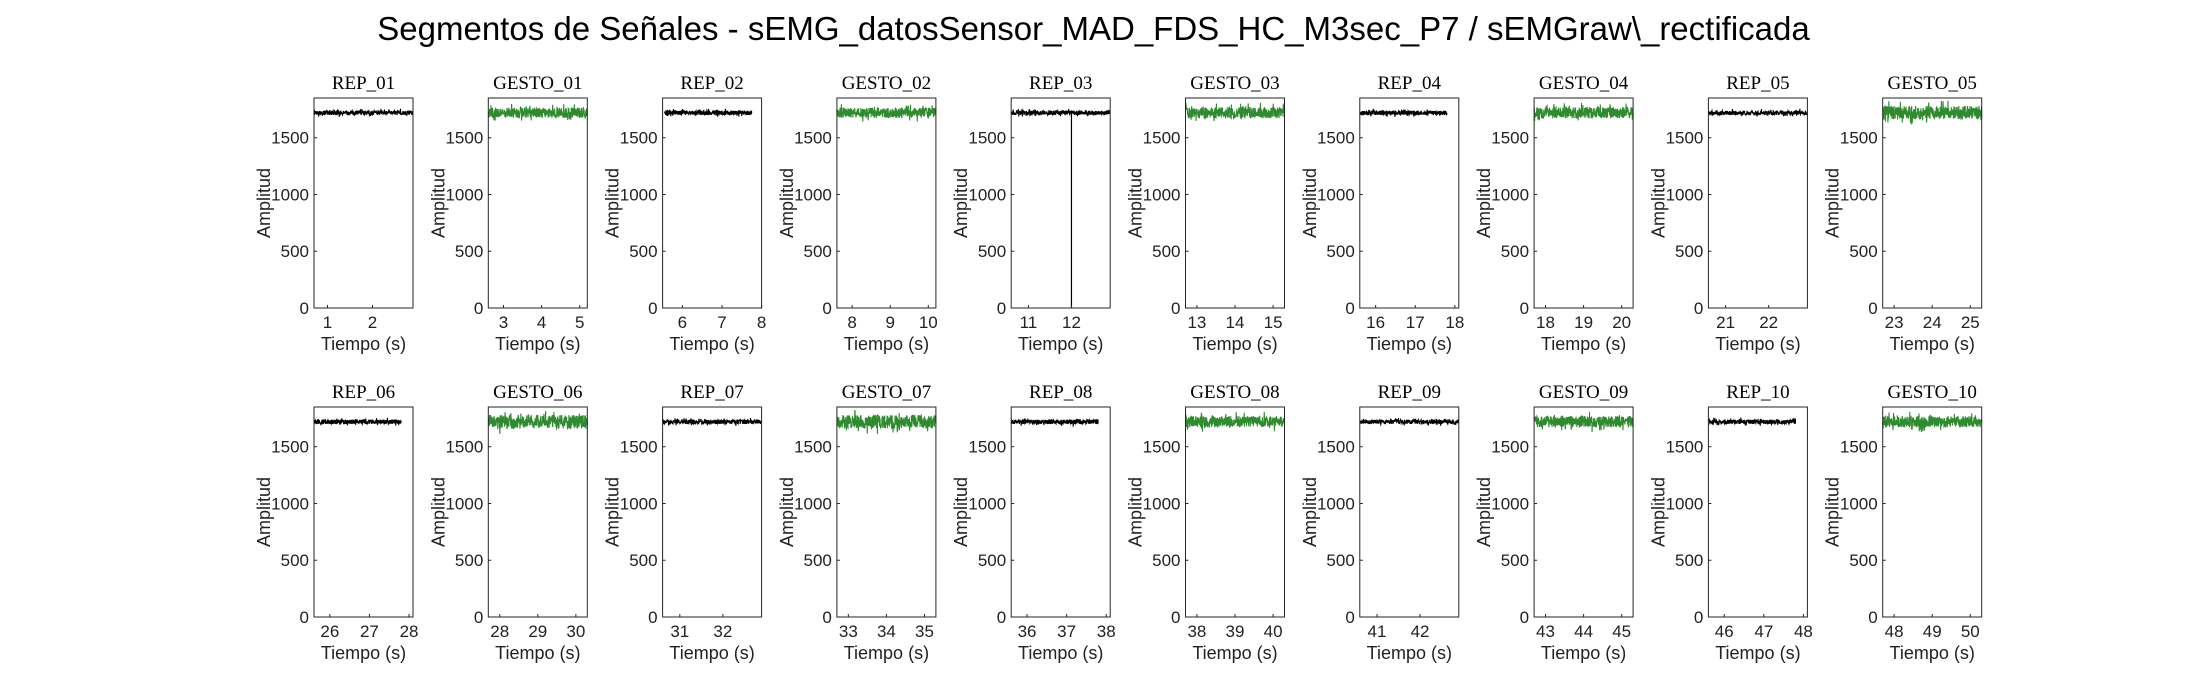 The image size is (2187, 688). I want to click on x-tick-label: 23, so click(1894, 322).